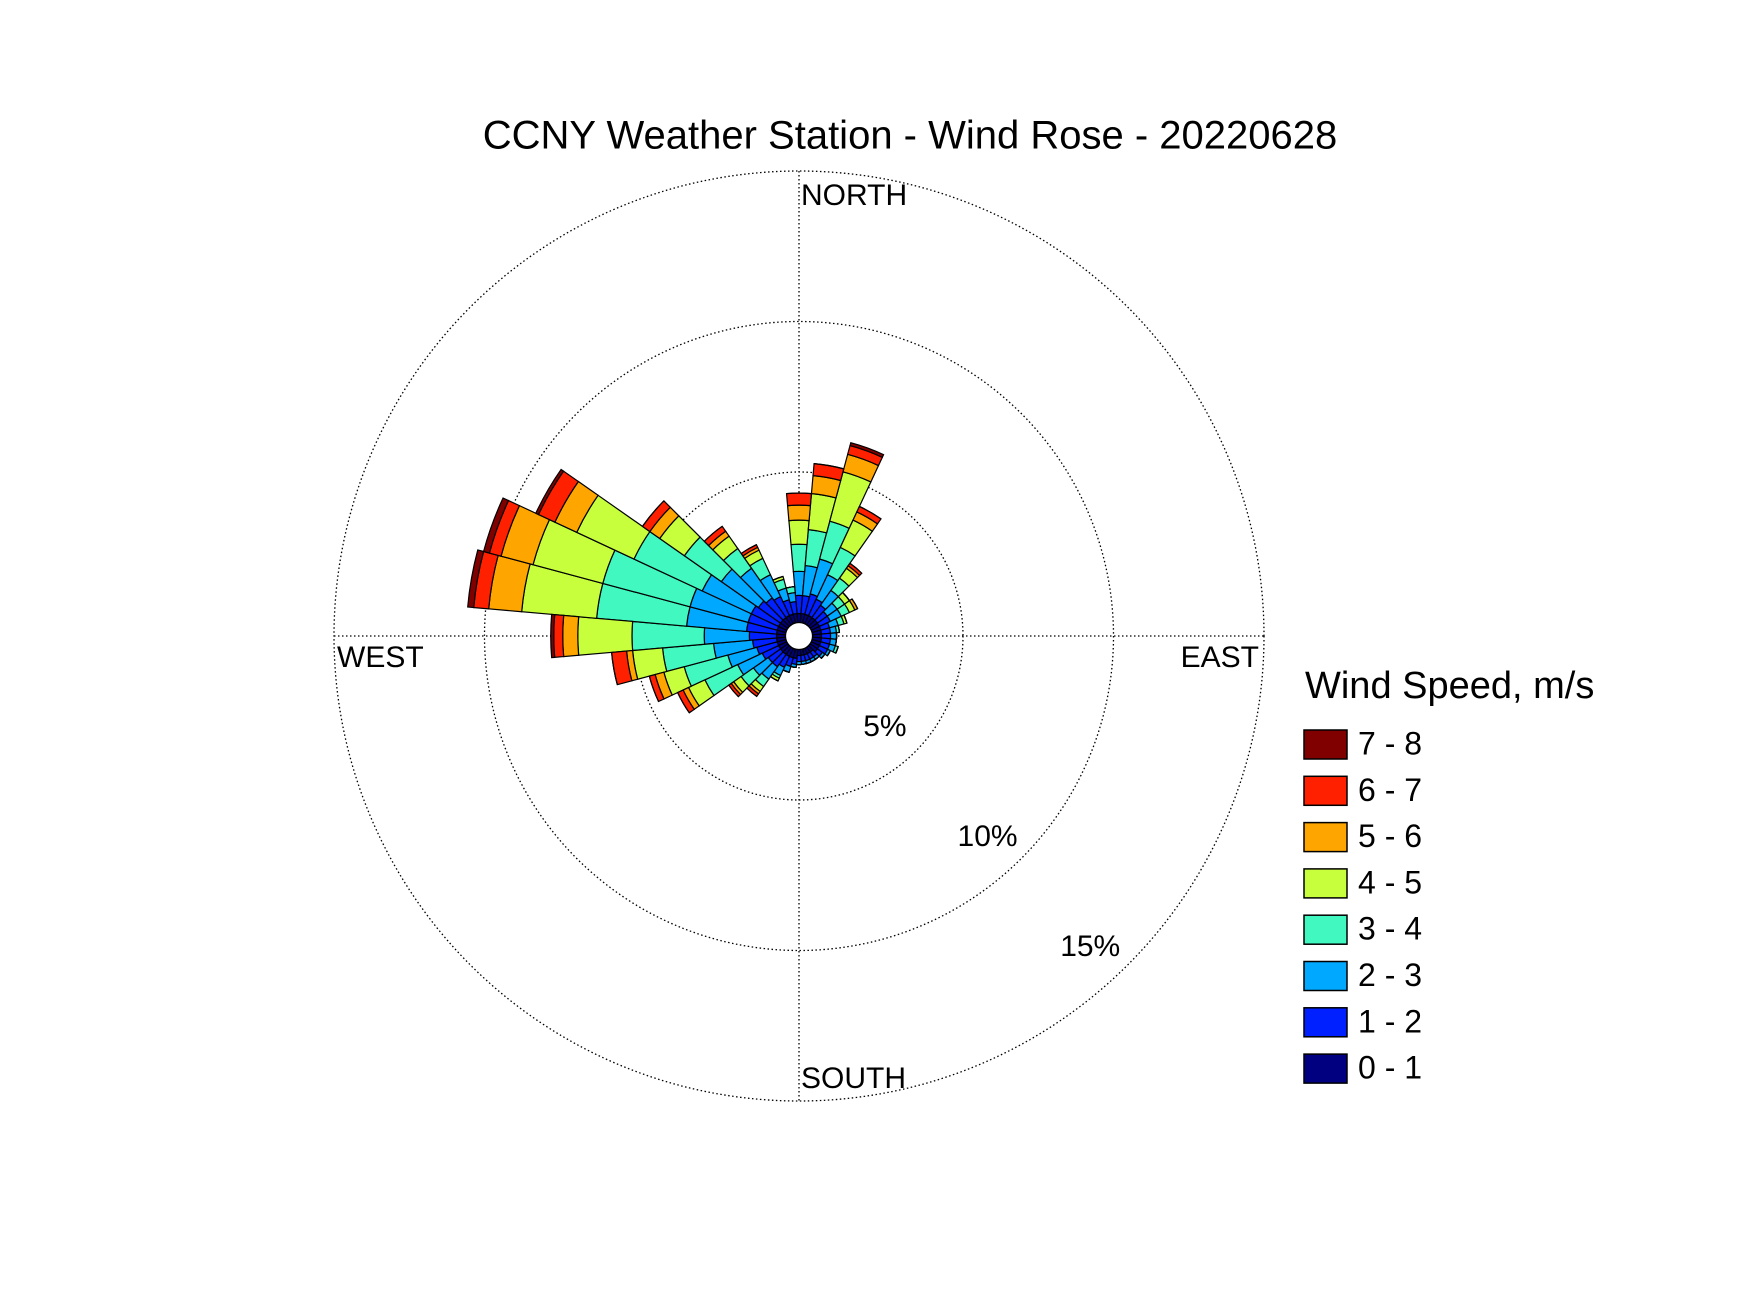  I want to click on legend-label: 2 - 3, so click(1390, 975).